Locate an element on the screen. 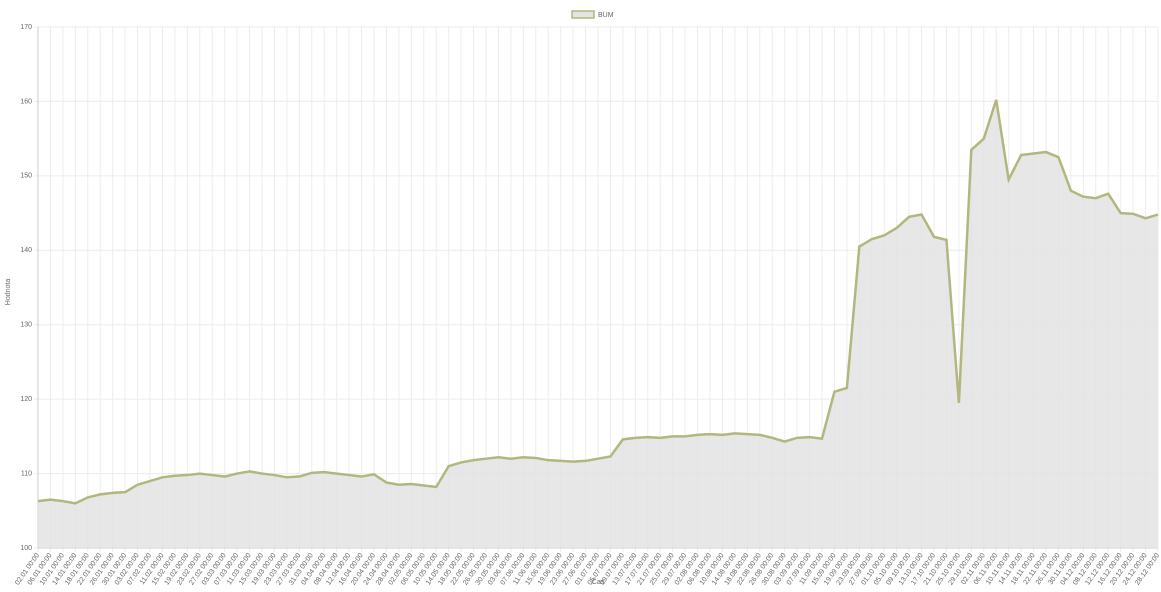 This screenshot has width=1161, height=592. y-axis-label: Hodnota is located at coordinates (8, 292).